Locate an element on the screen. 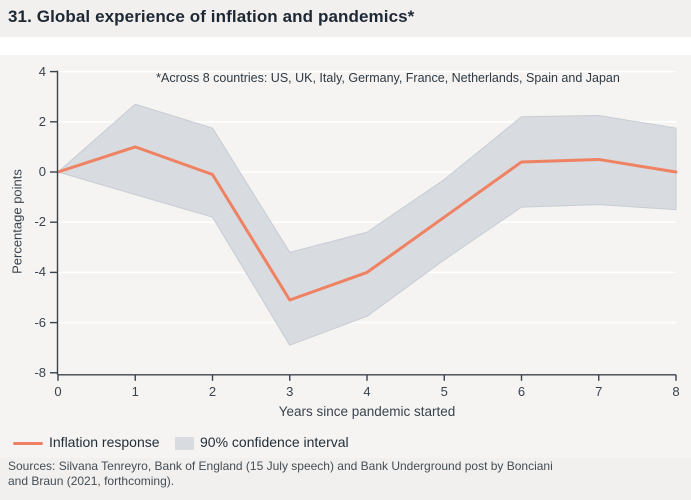 The image size is (691, 500). legend-band-label: 90% confidence interval is located at coordinates (274, 442).